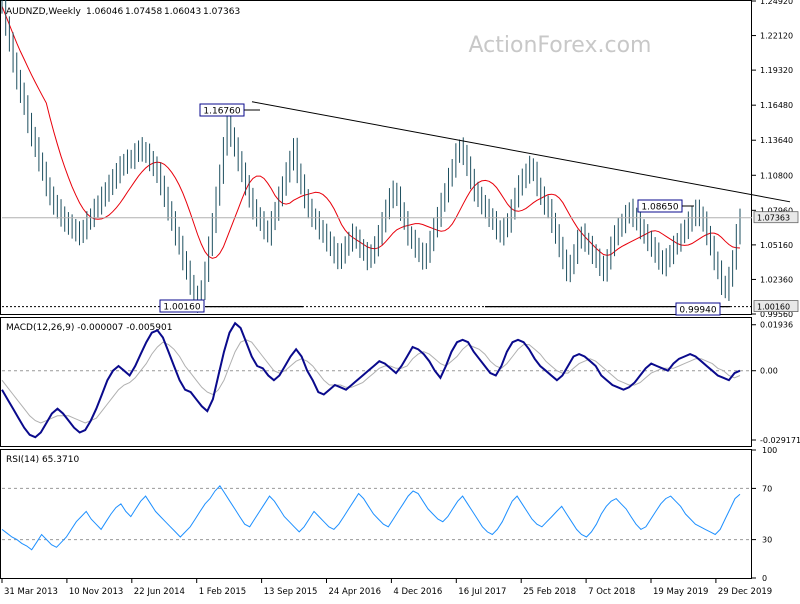 The image size is (800, 604). I want to click on annotation-label: 1.16760, so click(221, 112).